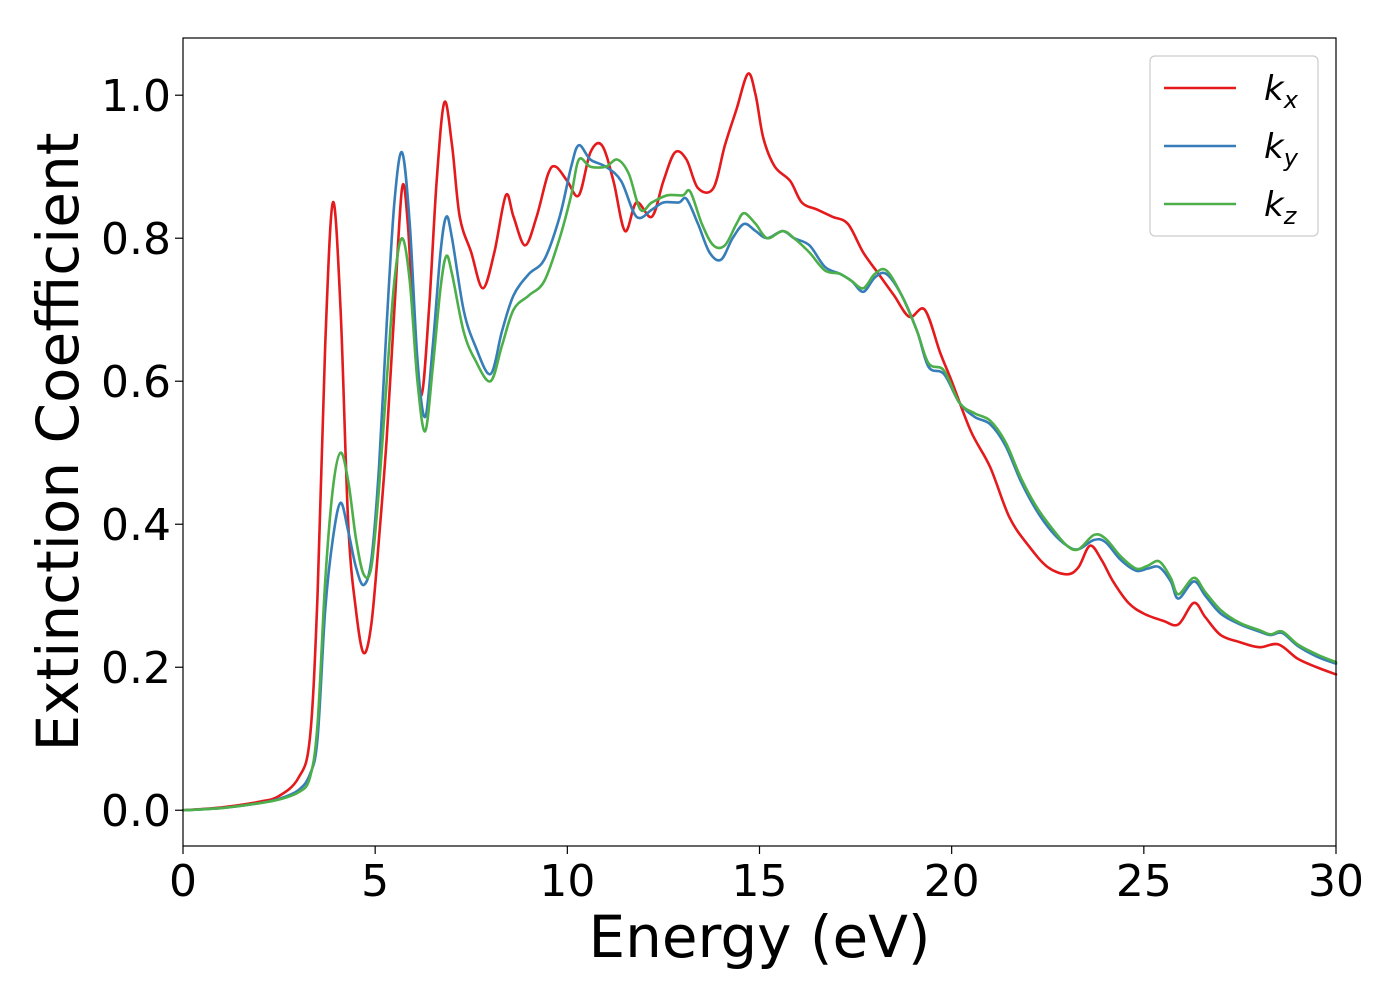 The width and height of the screenshot is (1400, 1000). I want to click on x-tick-label: 15, so click(760, 881).